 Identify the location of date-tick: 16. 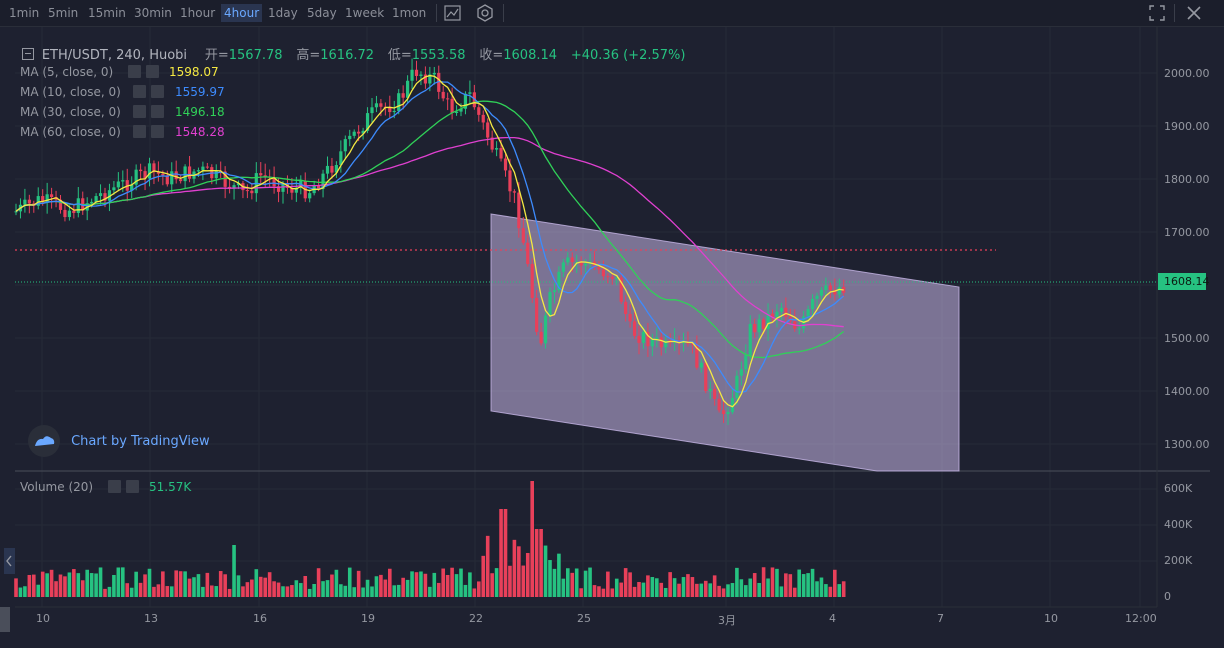
(260, 618).